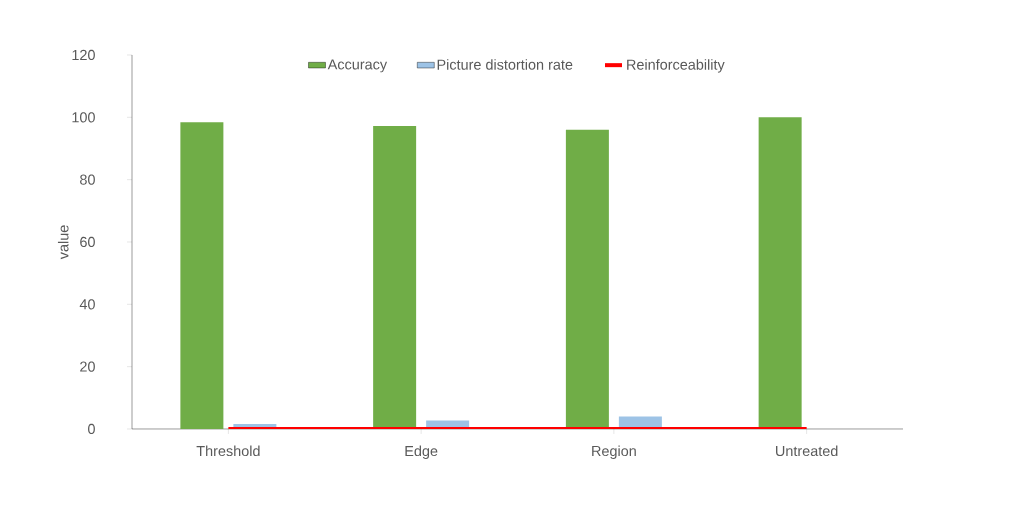 The height and width of the screenshot is (514, 1024). What do you see at coordinates (228, 451) in the screenshot?
I see `x-tick-label: Threshold` at bounding box center [228, 451].